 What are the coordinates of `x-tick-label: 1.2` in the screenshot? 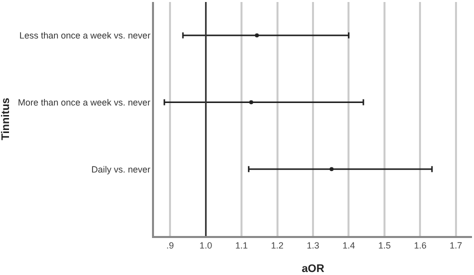 It's located at (277, 245).